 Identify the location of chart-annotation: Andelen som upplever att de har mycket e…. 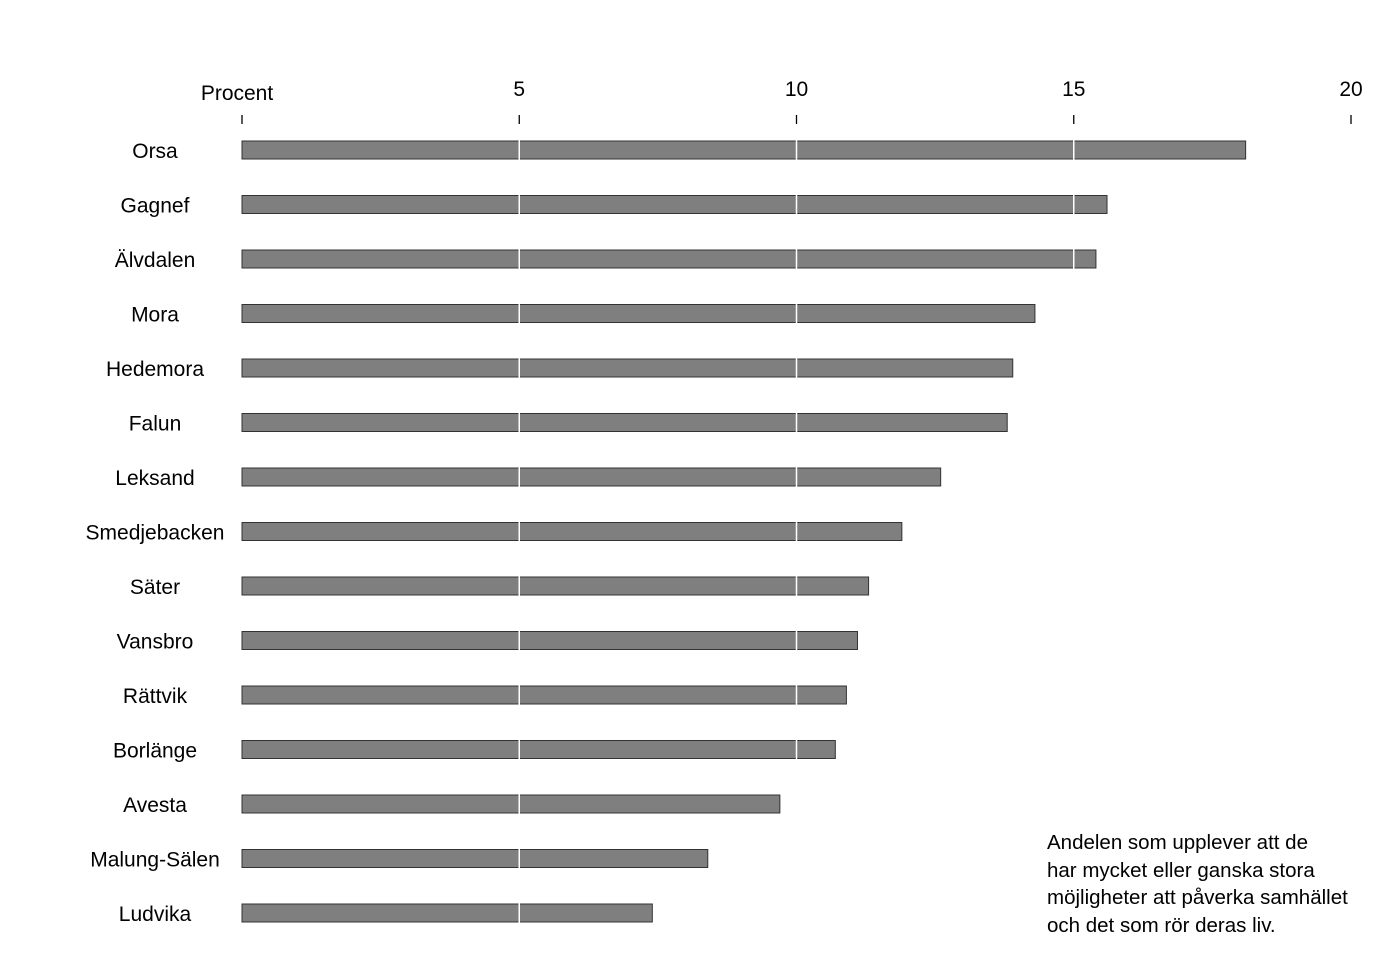
(1197, 884).